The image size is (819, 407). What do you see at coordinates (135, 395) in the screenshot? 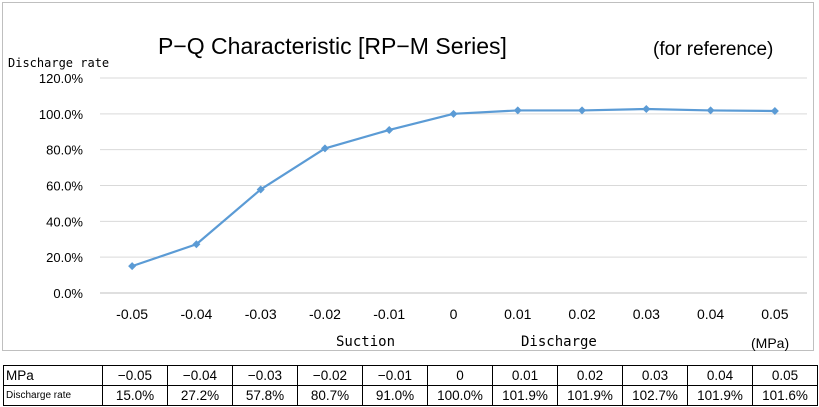
I see `table-cell: 15.0%` at bounding box center [135, 395].